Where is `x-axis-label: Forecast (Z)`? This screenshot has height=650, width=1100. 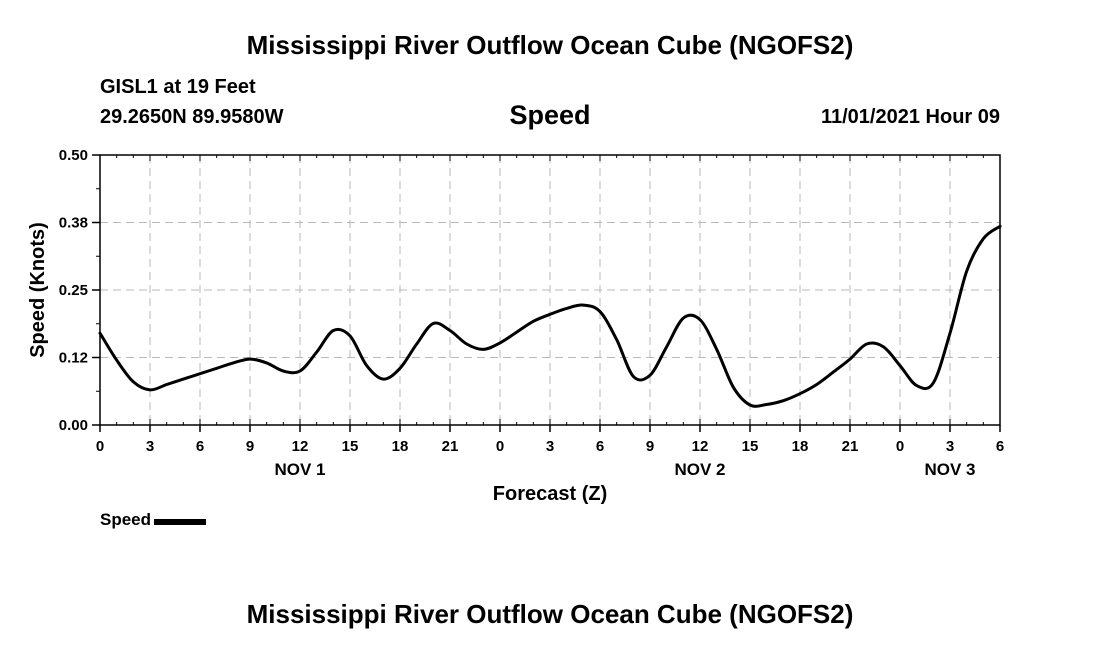
x-axis-label: Forecast (Z) is located at coordinates (550, 494).